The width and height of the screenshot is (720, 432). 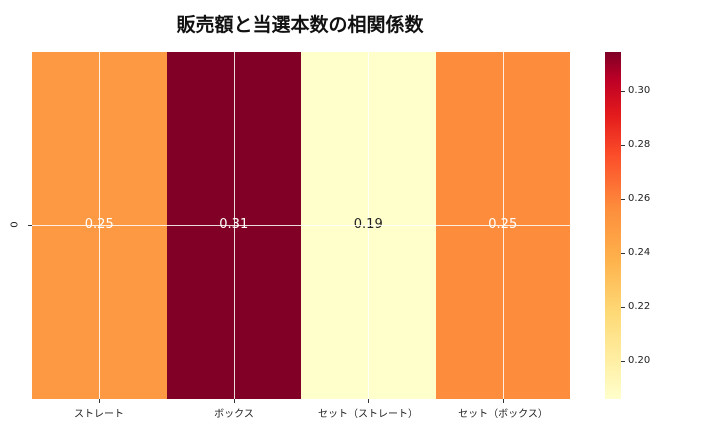 I want to click on cell-value: 0.31, so click(x=234, y=224).